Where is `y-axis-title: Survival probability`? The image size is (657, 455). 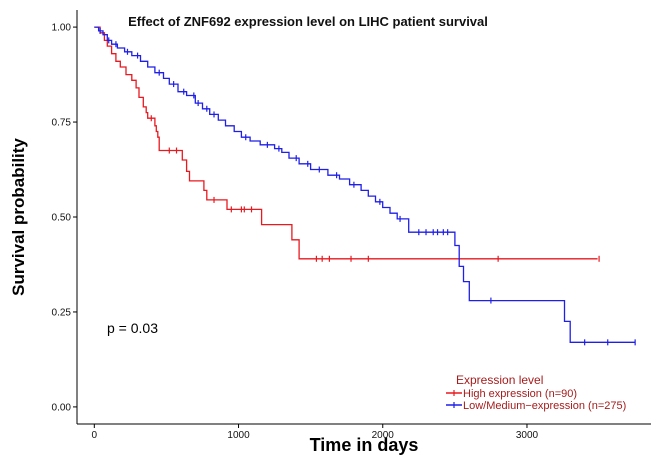 y-axis-title: Survival probability is located at coordinates (18, 217).